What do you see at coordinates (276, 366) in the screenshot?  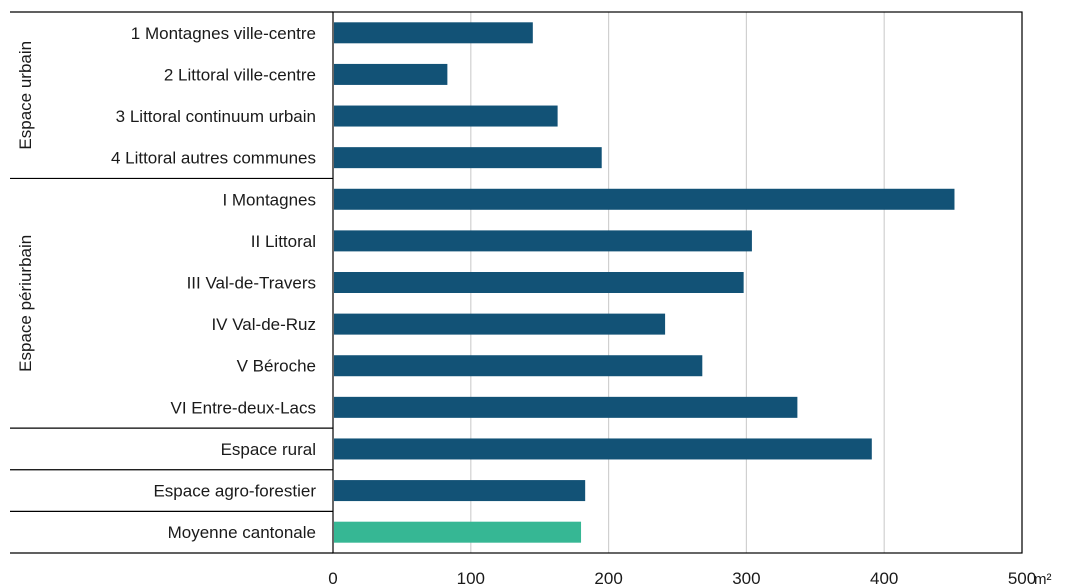 I see `category-label-9: V Béroche` at bounding box center [276, 366].